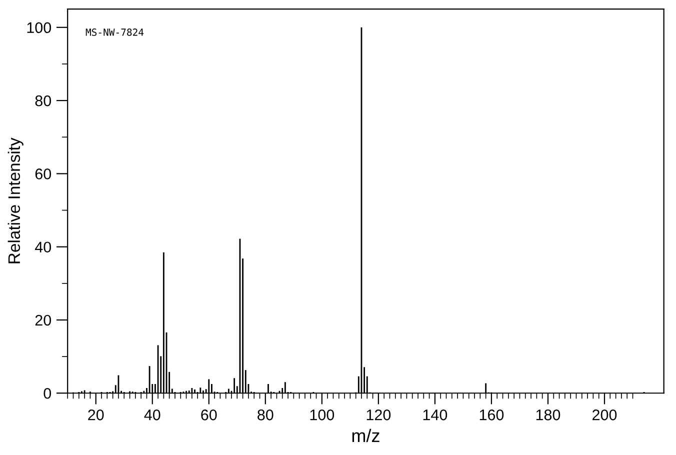 The width and height of the screenshot is (676, 455). What do you see at coordinates (43, 320) in the screenshot?
I see `y-tick-label: 20` at bounding box center [43, 320].